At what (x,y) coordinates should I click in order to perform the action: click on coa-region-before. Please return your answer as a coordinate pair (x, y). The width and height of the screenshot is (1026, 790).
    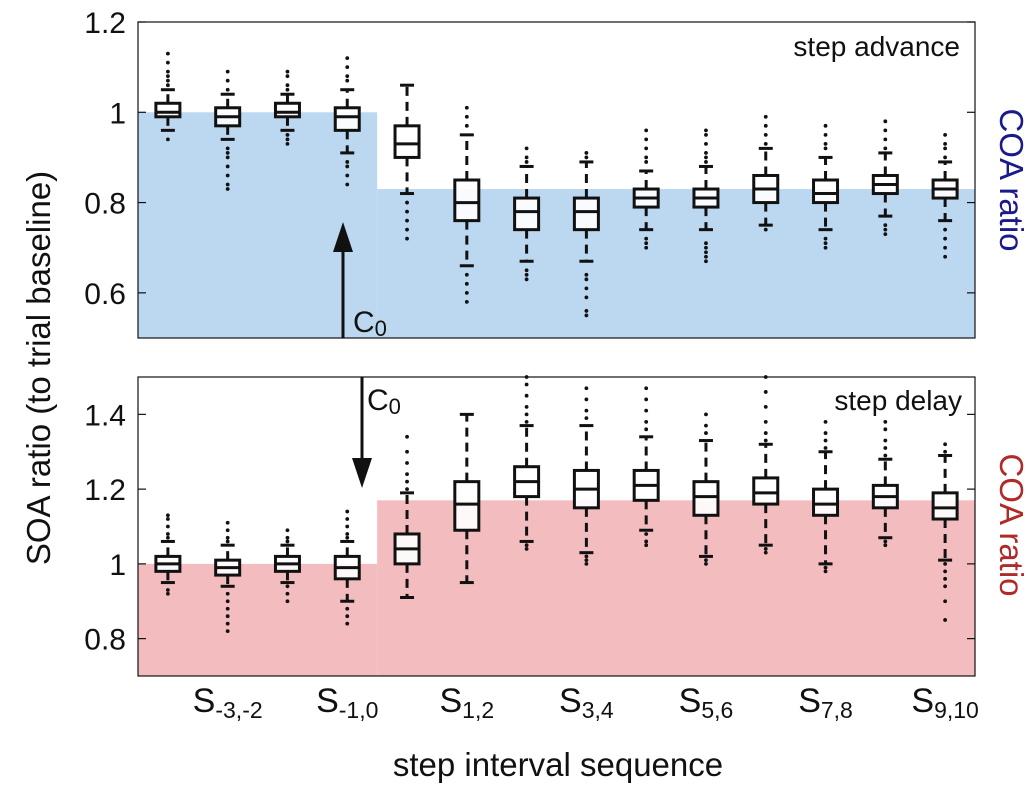
    Looking at the image, I should click on (258, 619).